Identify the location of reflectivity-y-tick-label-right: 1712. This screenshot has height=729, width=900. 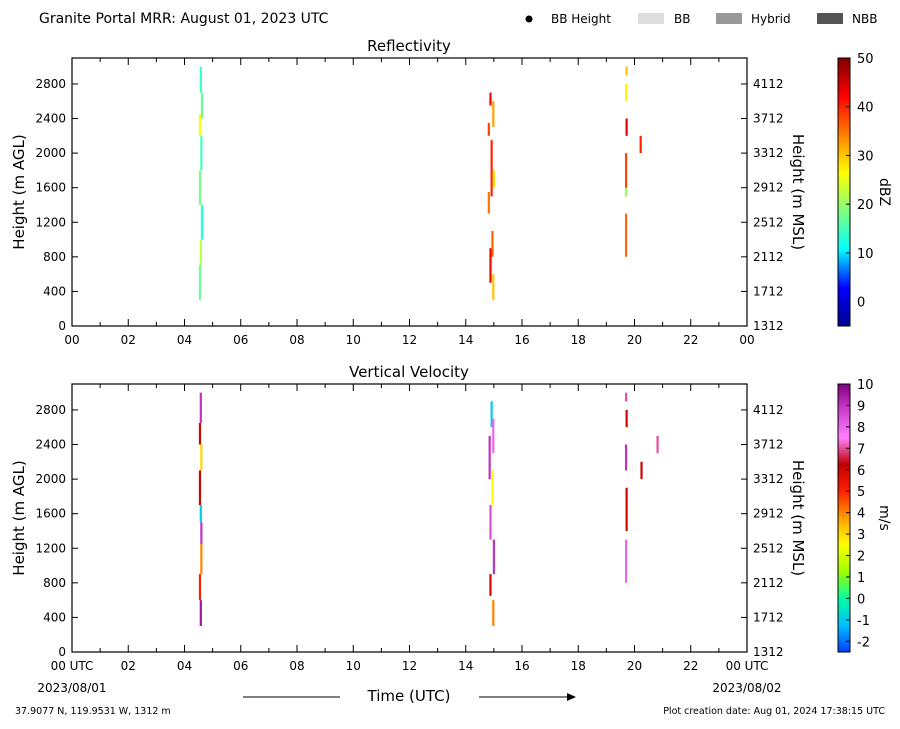
(768, 291).